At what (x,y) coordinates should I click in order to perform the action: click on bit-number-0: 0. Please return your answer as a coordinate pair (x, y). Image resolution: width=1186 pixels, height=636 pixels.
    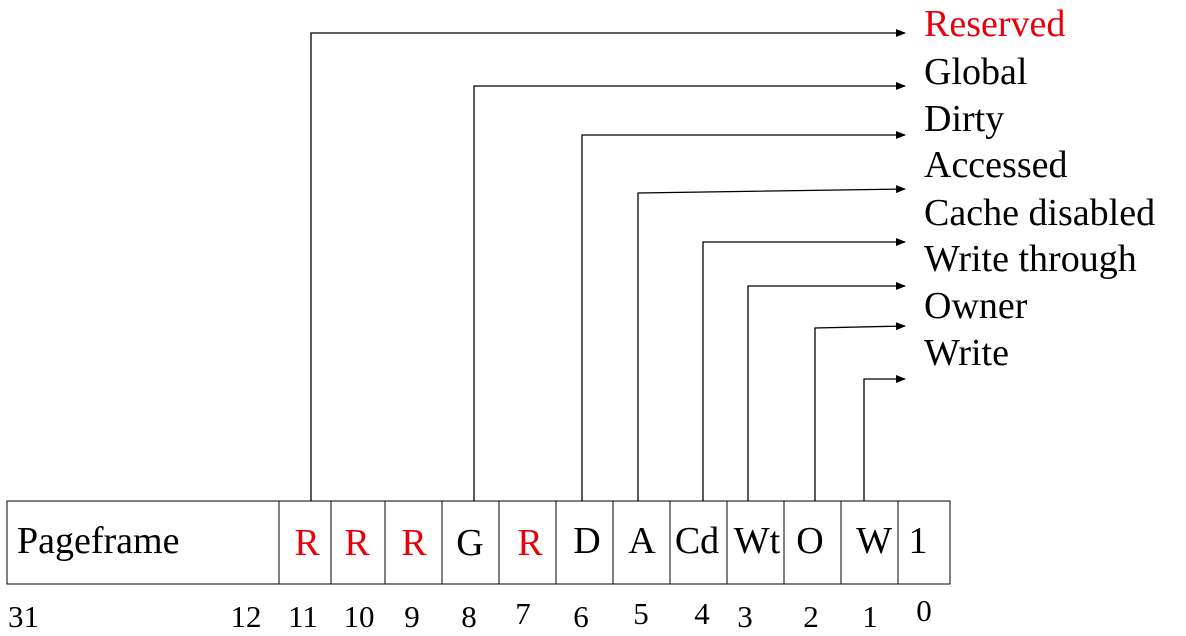
    Looking at the image, I should click on (924, 610).